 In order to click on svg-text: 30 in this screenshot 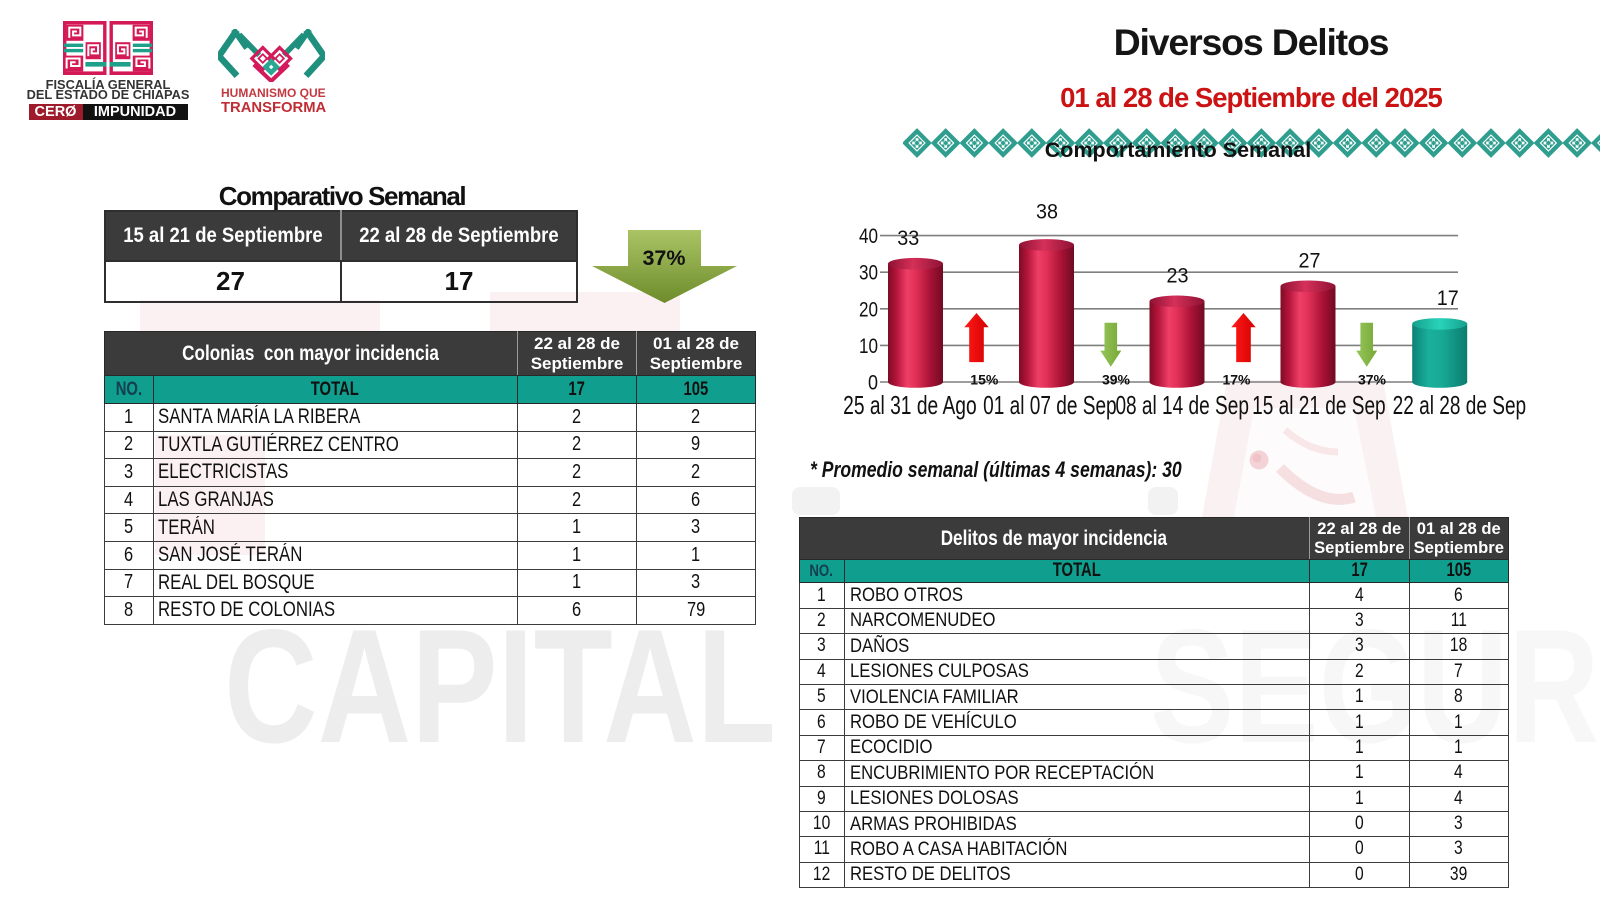, I will do `click(868, 273)`.